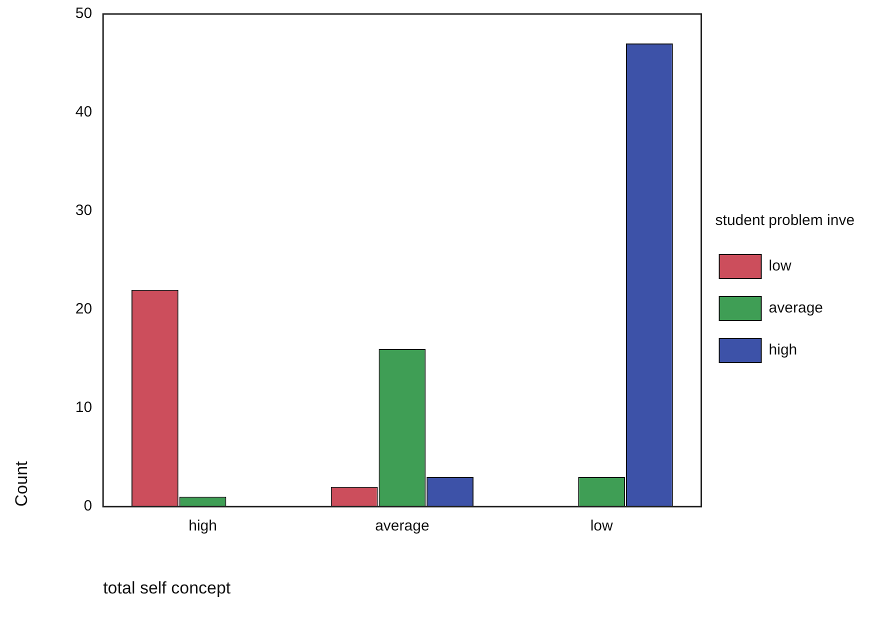 Image resolution: width=883 pixels, height=617 pixels. What do you see at coordinates (783, 350) in the screenshot?
I see `legend-label: high` at bounding box center [783, 350].